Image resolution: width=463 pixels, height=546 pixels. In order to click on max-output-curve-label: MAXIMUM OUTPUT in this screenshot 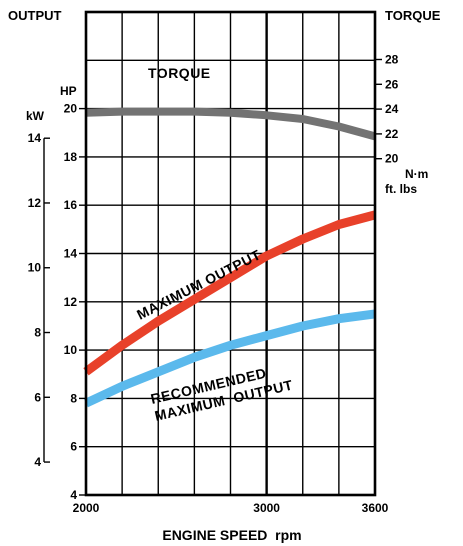, I will do `click(198, 284)`.